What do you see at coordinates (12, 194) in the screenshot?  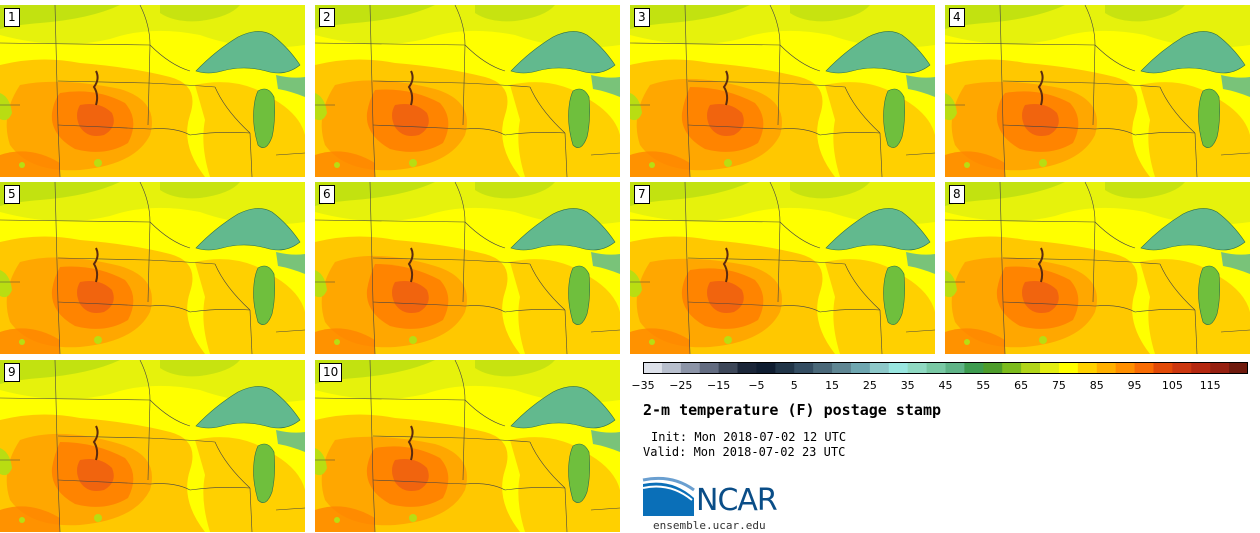 I see `member-label: 5` at bounding box center [12, 194].